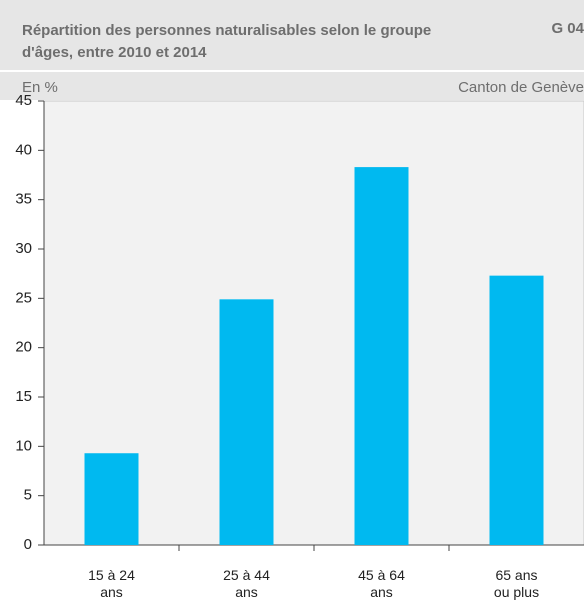 The height and width of the screenshot is (601, 584). I want to click on x-tick-label: 45 à 64 ans, so click(381, 583).